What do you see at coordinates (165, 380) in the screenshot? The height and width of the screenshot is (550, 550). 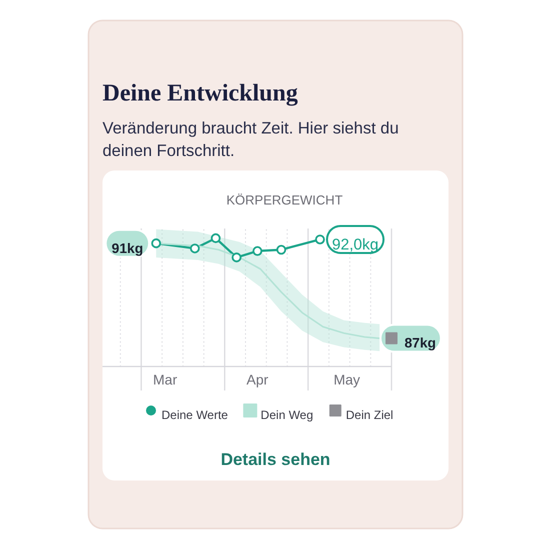 I see `x-tick-label: Mar` at bounding box center [165, 380].